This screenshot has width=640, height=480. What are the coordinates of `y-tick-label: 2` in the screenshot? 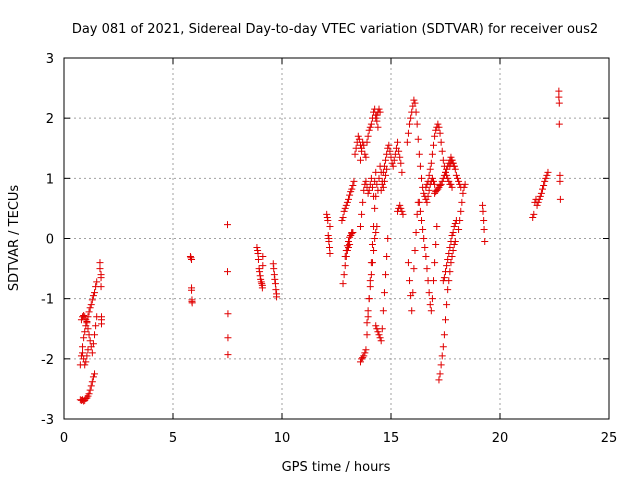 It's located at (50, 119).